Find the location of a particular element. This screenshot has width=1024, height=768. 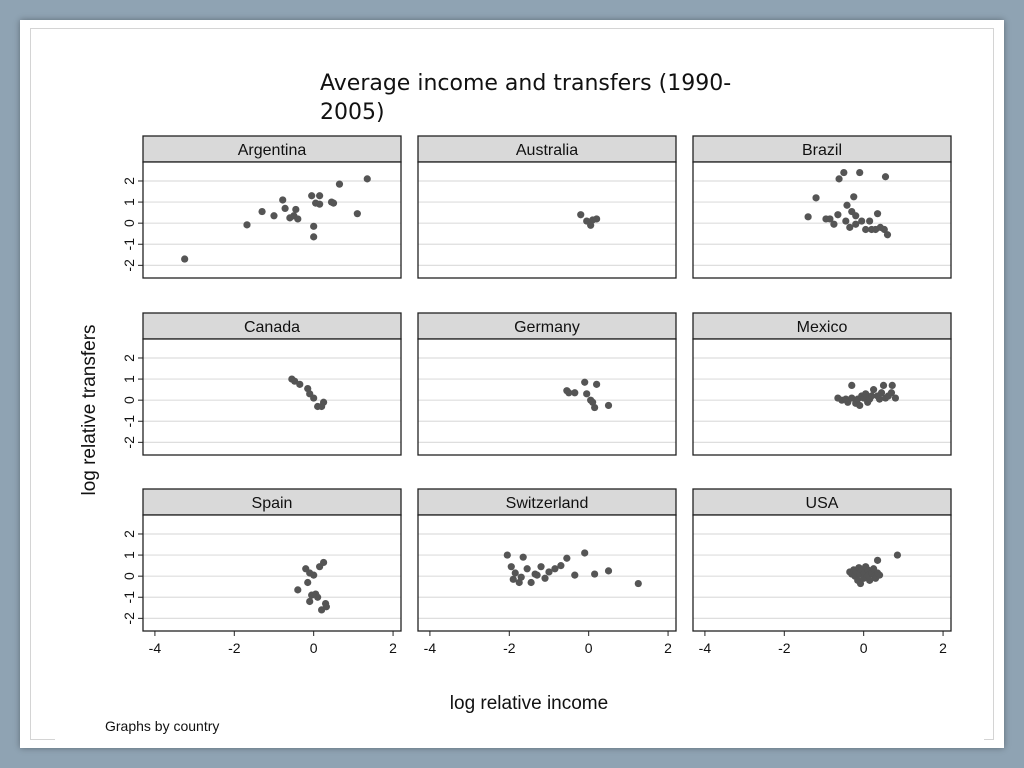

panel-brazil: Brazil is located at coordinates (822, 207).